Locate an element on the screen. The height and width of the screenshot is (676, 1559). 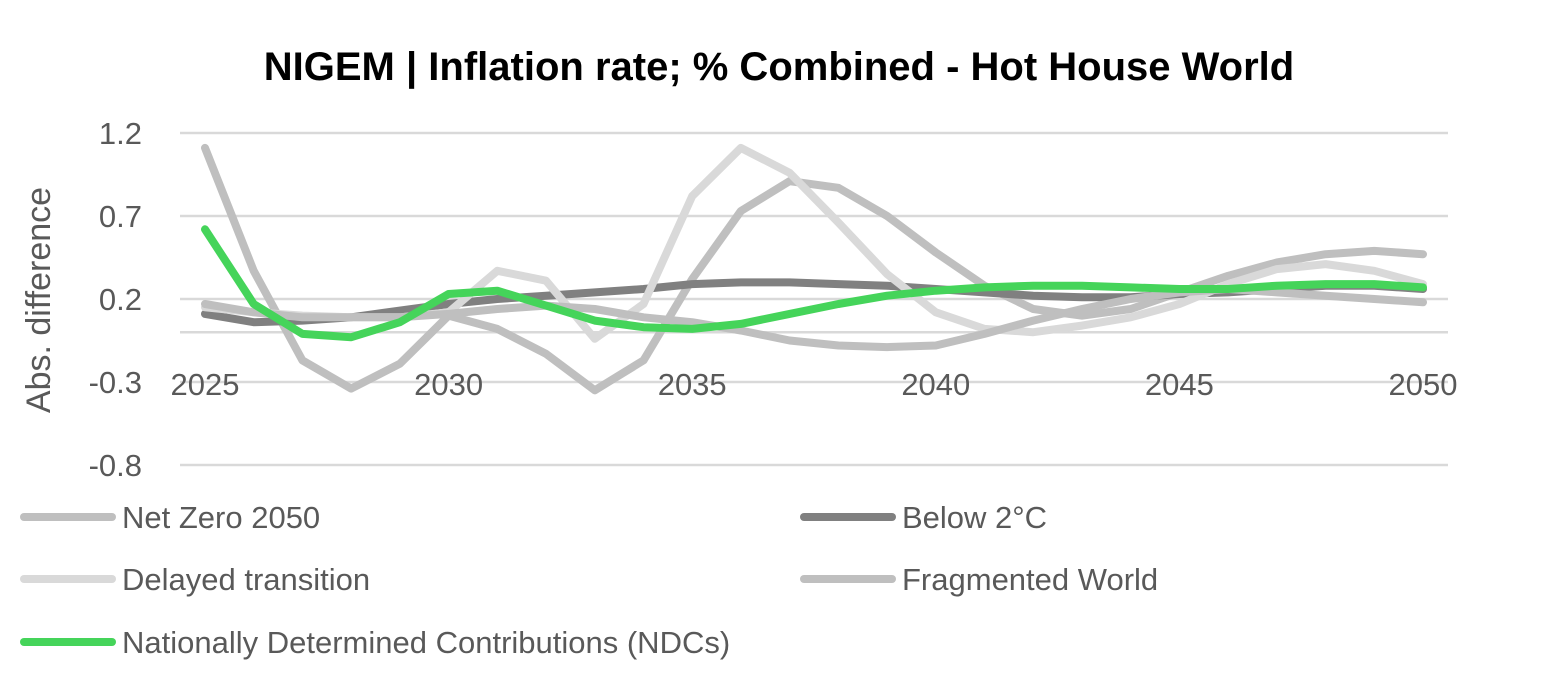
y-tick-label: 0.7 is located at coordinates (120, 216).